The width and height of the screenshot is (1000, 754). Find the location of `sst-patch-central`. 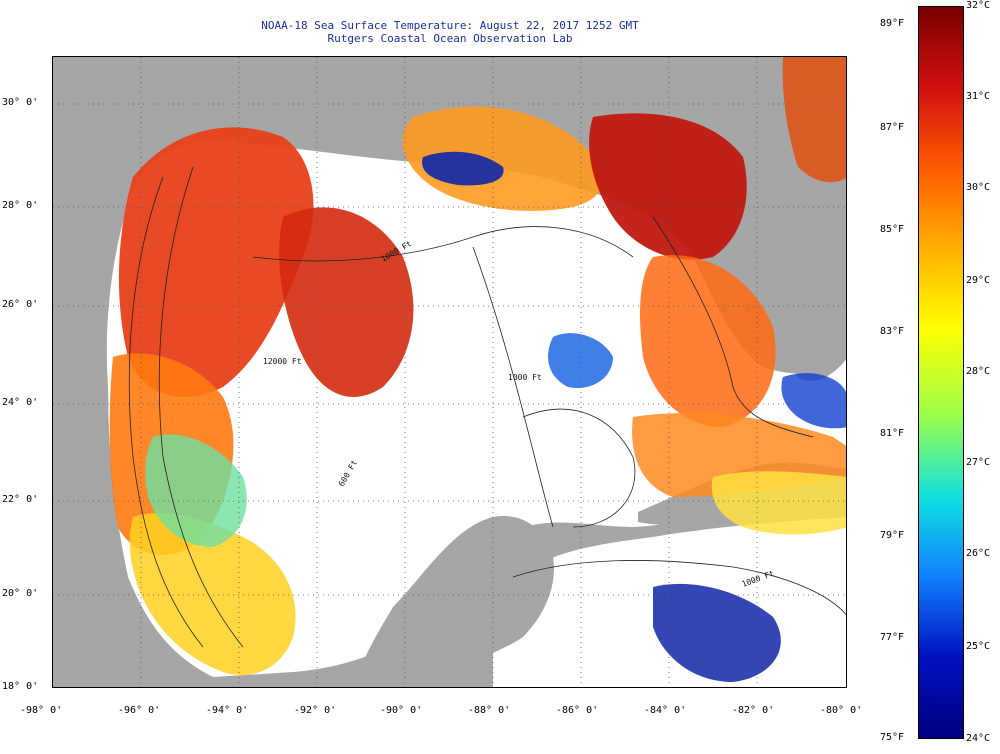

sst-patch-central is located at coordinates (346, 302).